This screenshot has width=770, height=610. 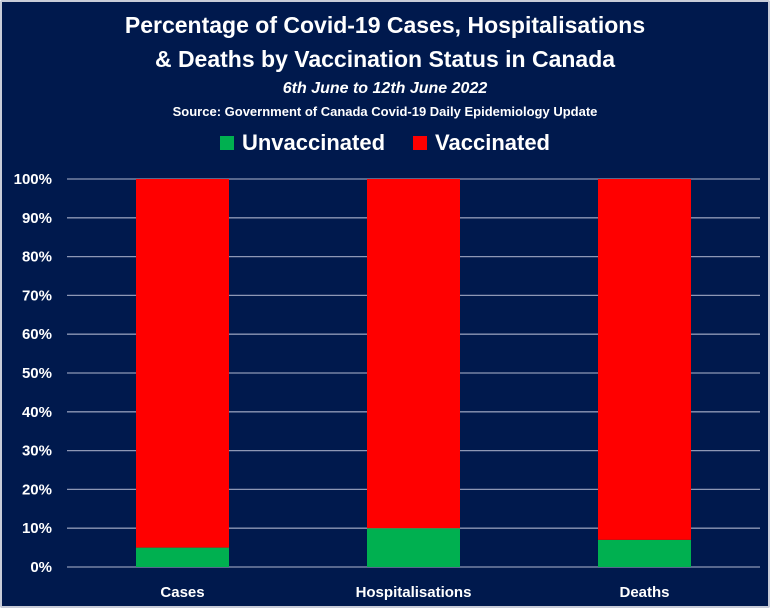 I want to click on bar-vaccinated-cases, so click(x=182, y=363).